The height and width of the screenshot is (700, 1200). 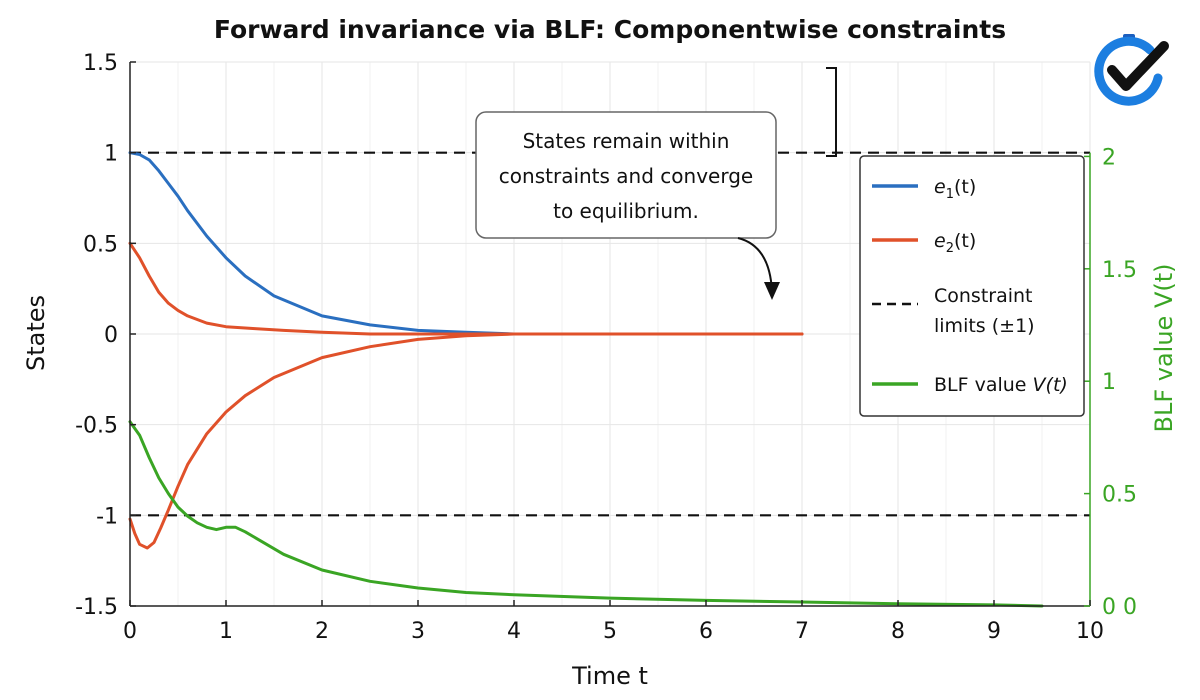 What do you see at coordinates (130, 631) in the screenshot?
I see `x-tick-label-0: 0` at bounding box center [130, 631].